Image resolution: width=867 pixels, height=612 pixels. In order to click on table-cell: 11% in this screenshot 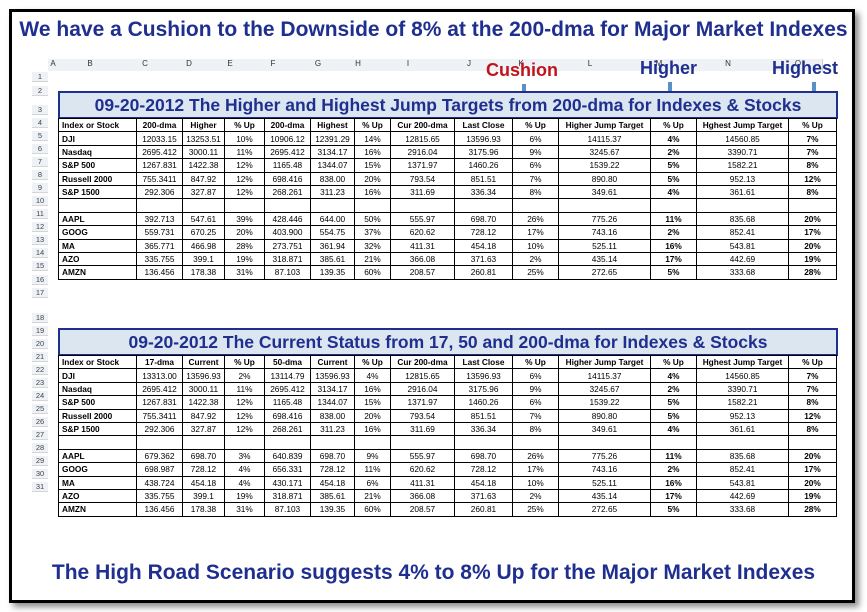, I will do `click(673, 456)`.